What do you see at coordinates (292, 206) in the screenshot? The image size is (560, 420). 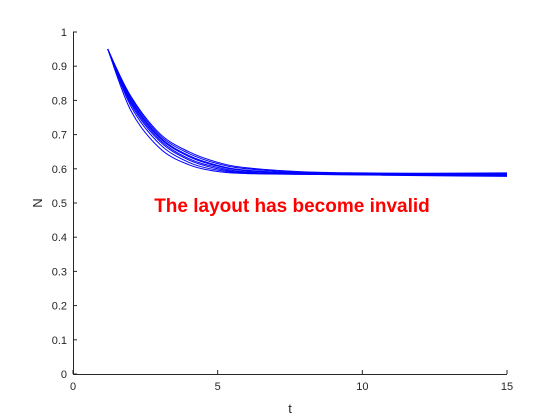 I see `annotation-text: The layout has become invalid` at bounding box center [292, 206].